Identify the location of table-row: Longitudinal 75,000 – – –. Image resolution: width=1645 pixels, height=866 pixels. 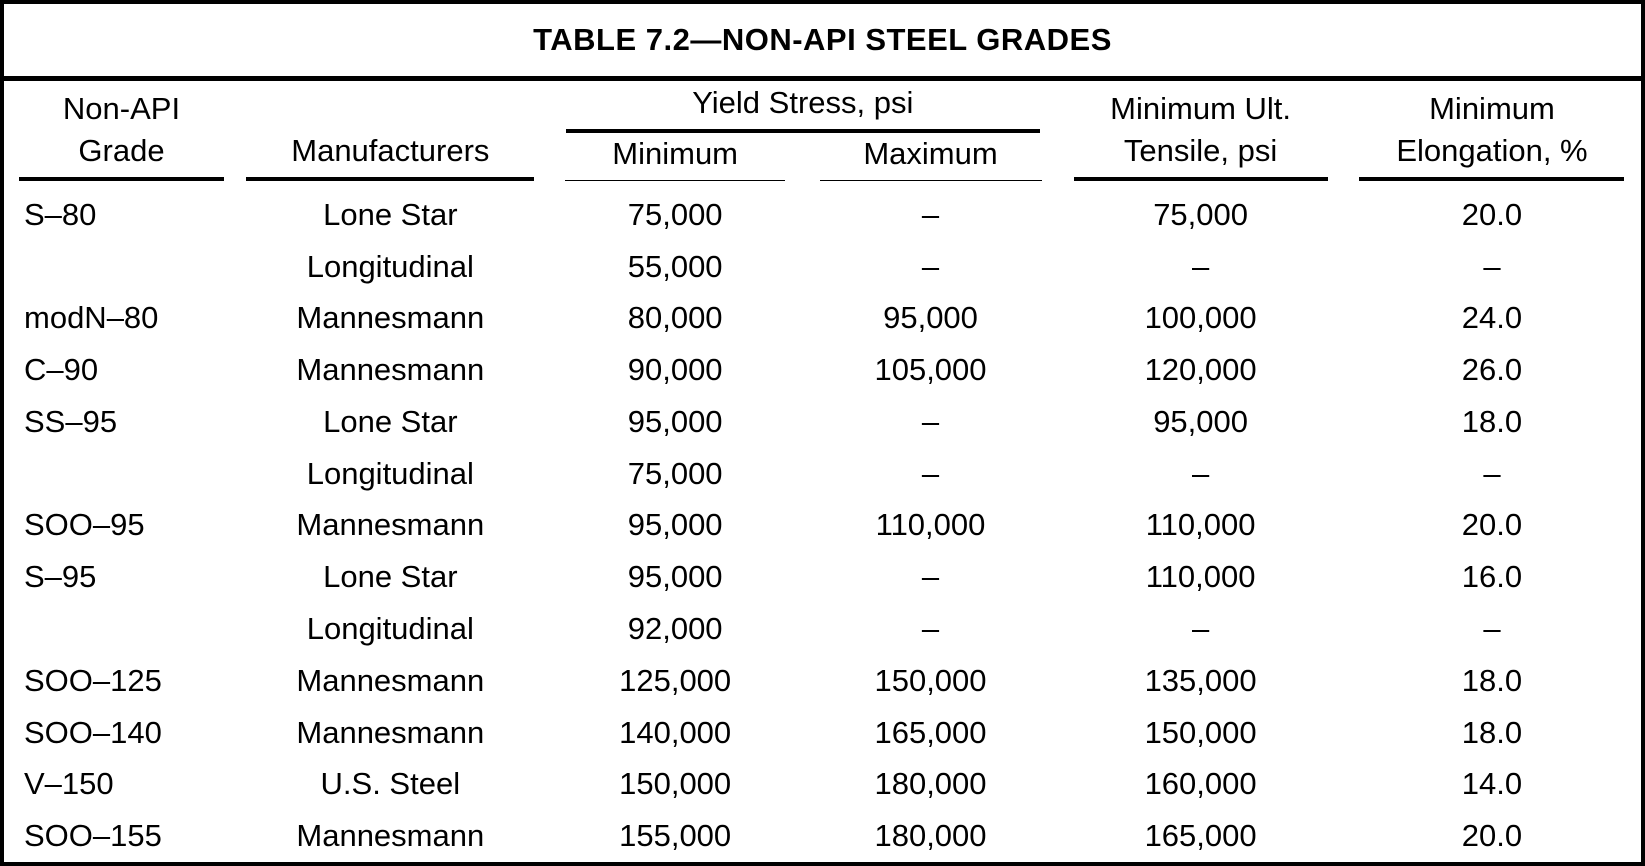
(822, 474).